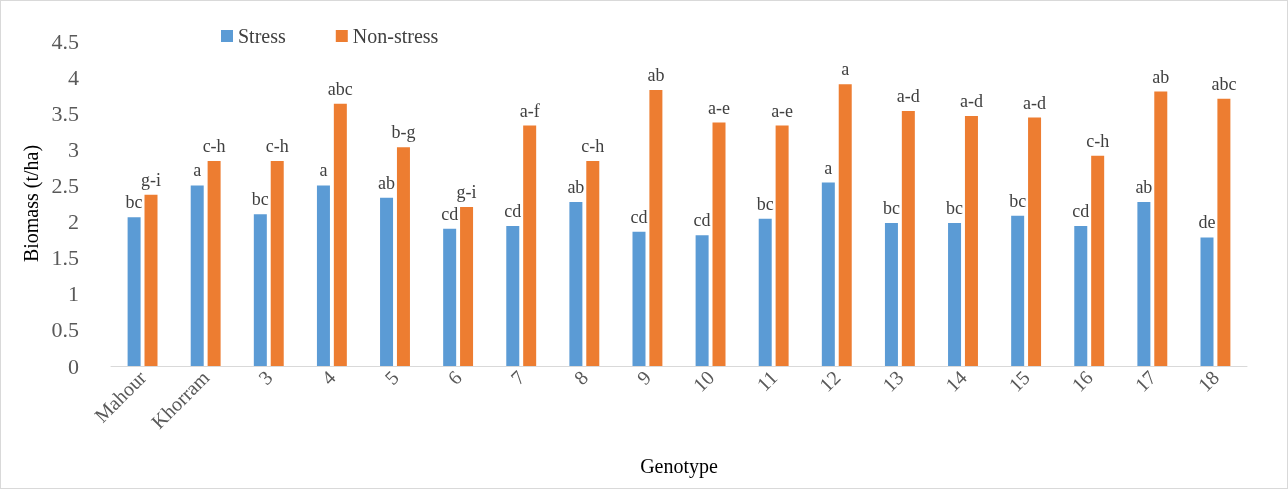 The image size is (1288, 489). Describe the element at coordinates (1207, 222) in the screenshot. I see `data-label: de` at that location.